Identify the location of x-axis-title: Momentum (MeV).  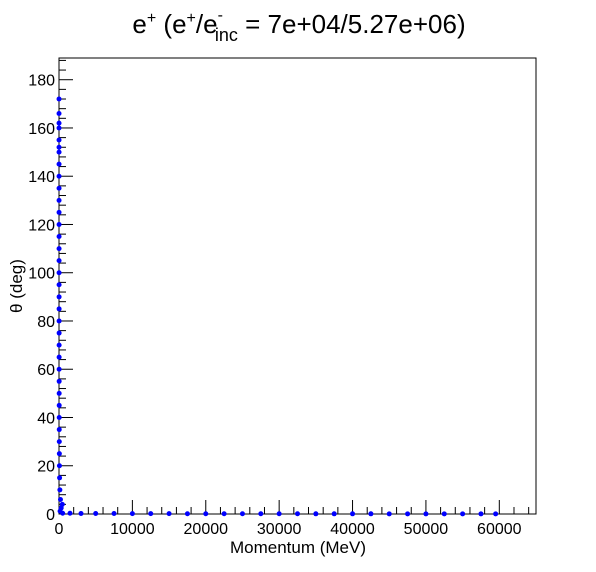
(298, 547).